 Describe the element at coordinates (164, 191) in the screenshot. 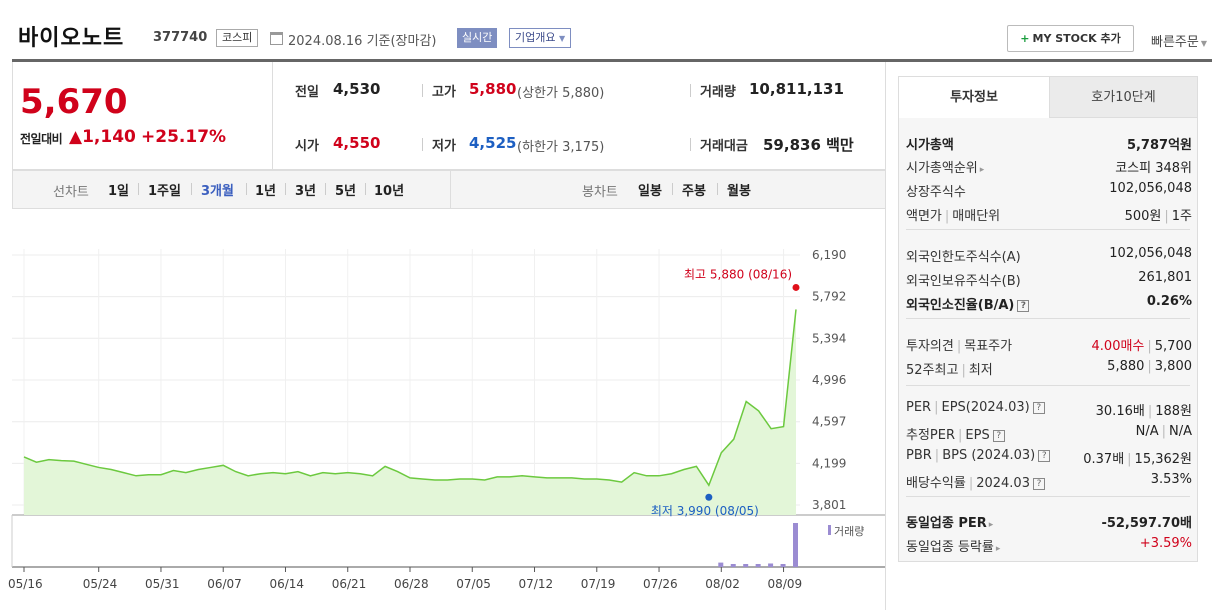

I see `period-1w: 1주일` at that location.